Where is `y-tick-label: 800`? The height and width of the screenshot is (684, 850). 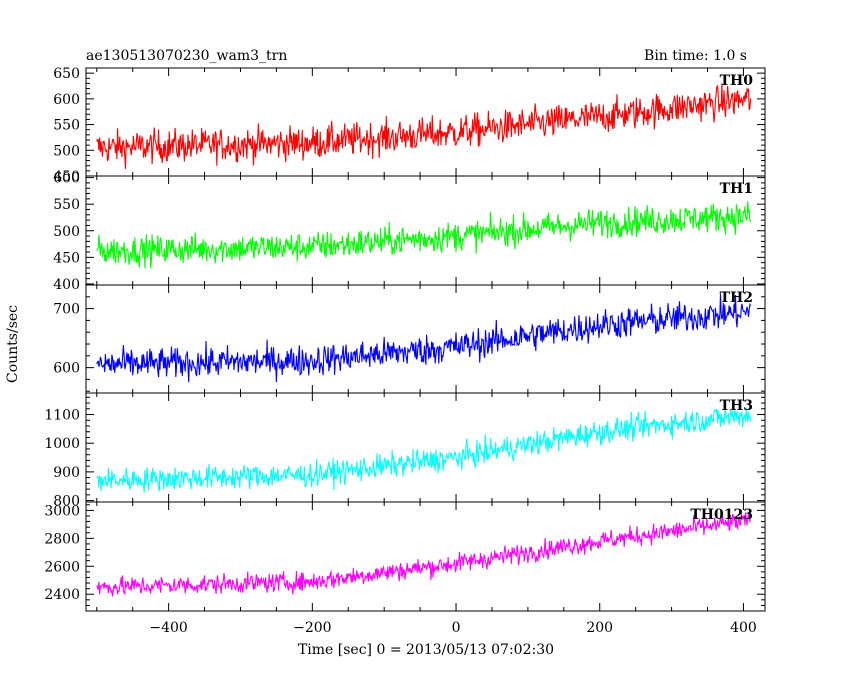
y-tick-label: 800 is located at coordinates (66, 502).